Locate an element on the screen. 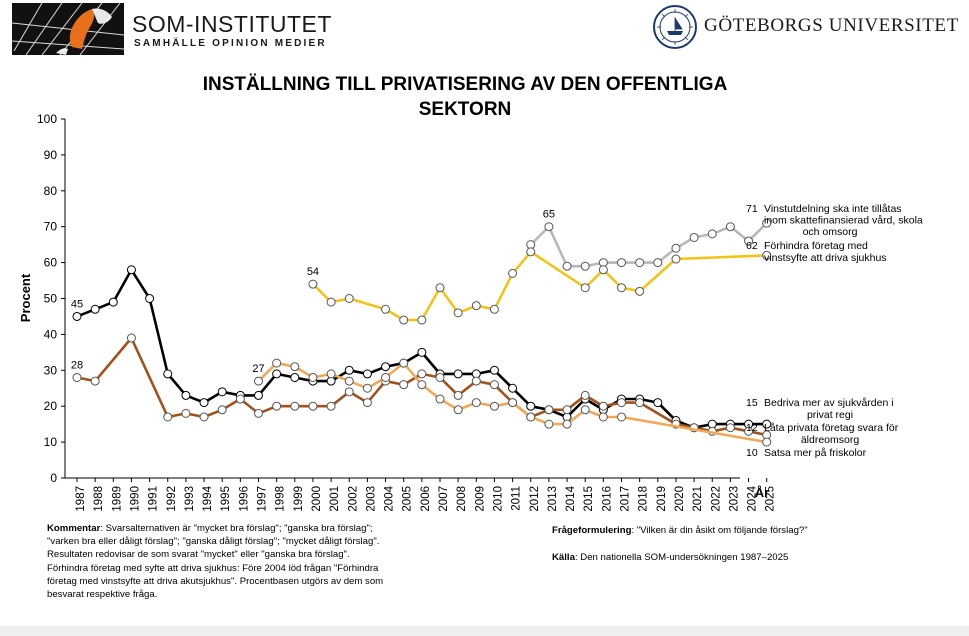  x-tick-label: 2025 is located at coordinates (771, 499).